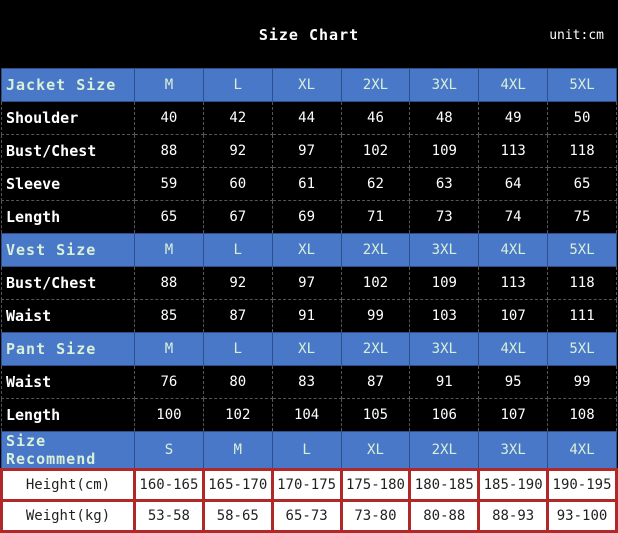 The image size is (618, 533). Describe the element at coordinates (582, 415) in the screenshot. I see `cell: 108` at that location.